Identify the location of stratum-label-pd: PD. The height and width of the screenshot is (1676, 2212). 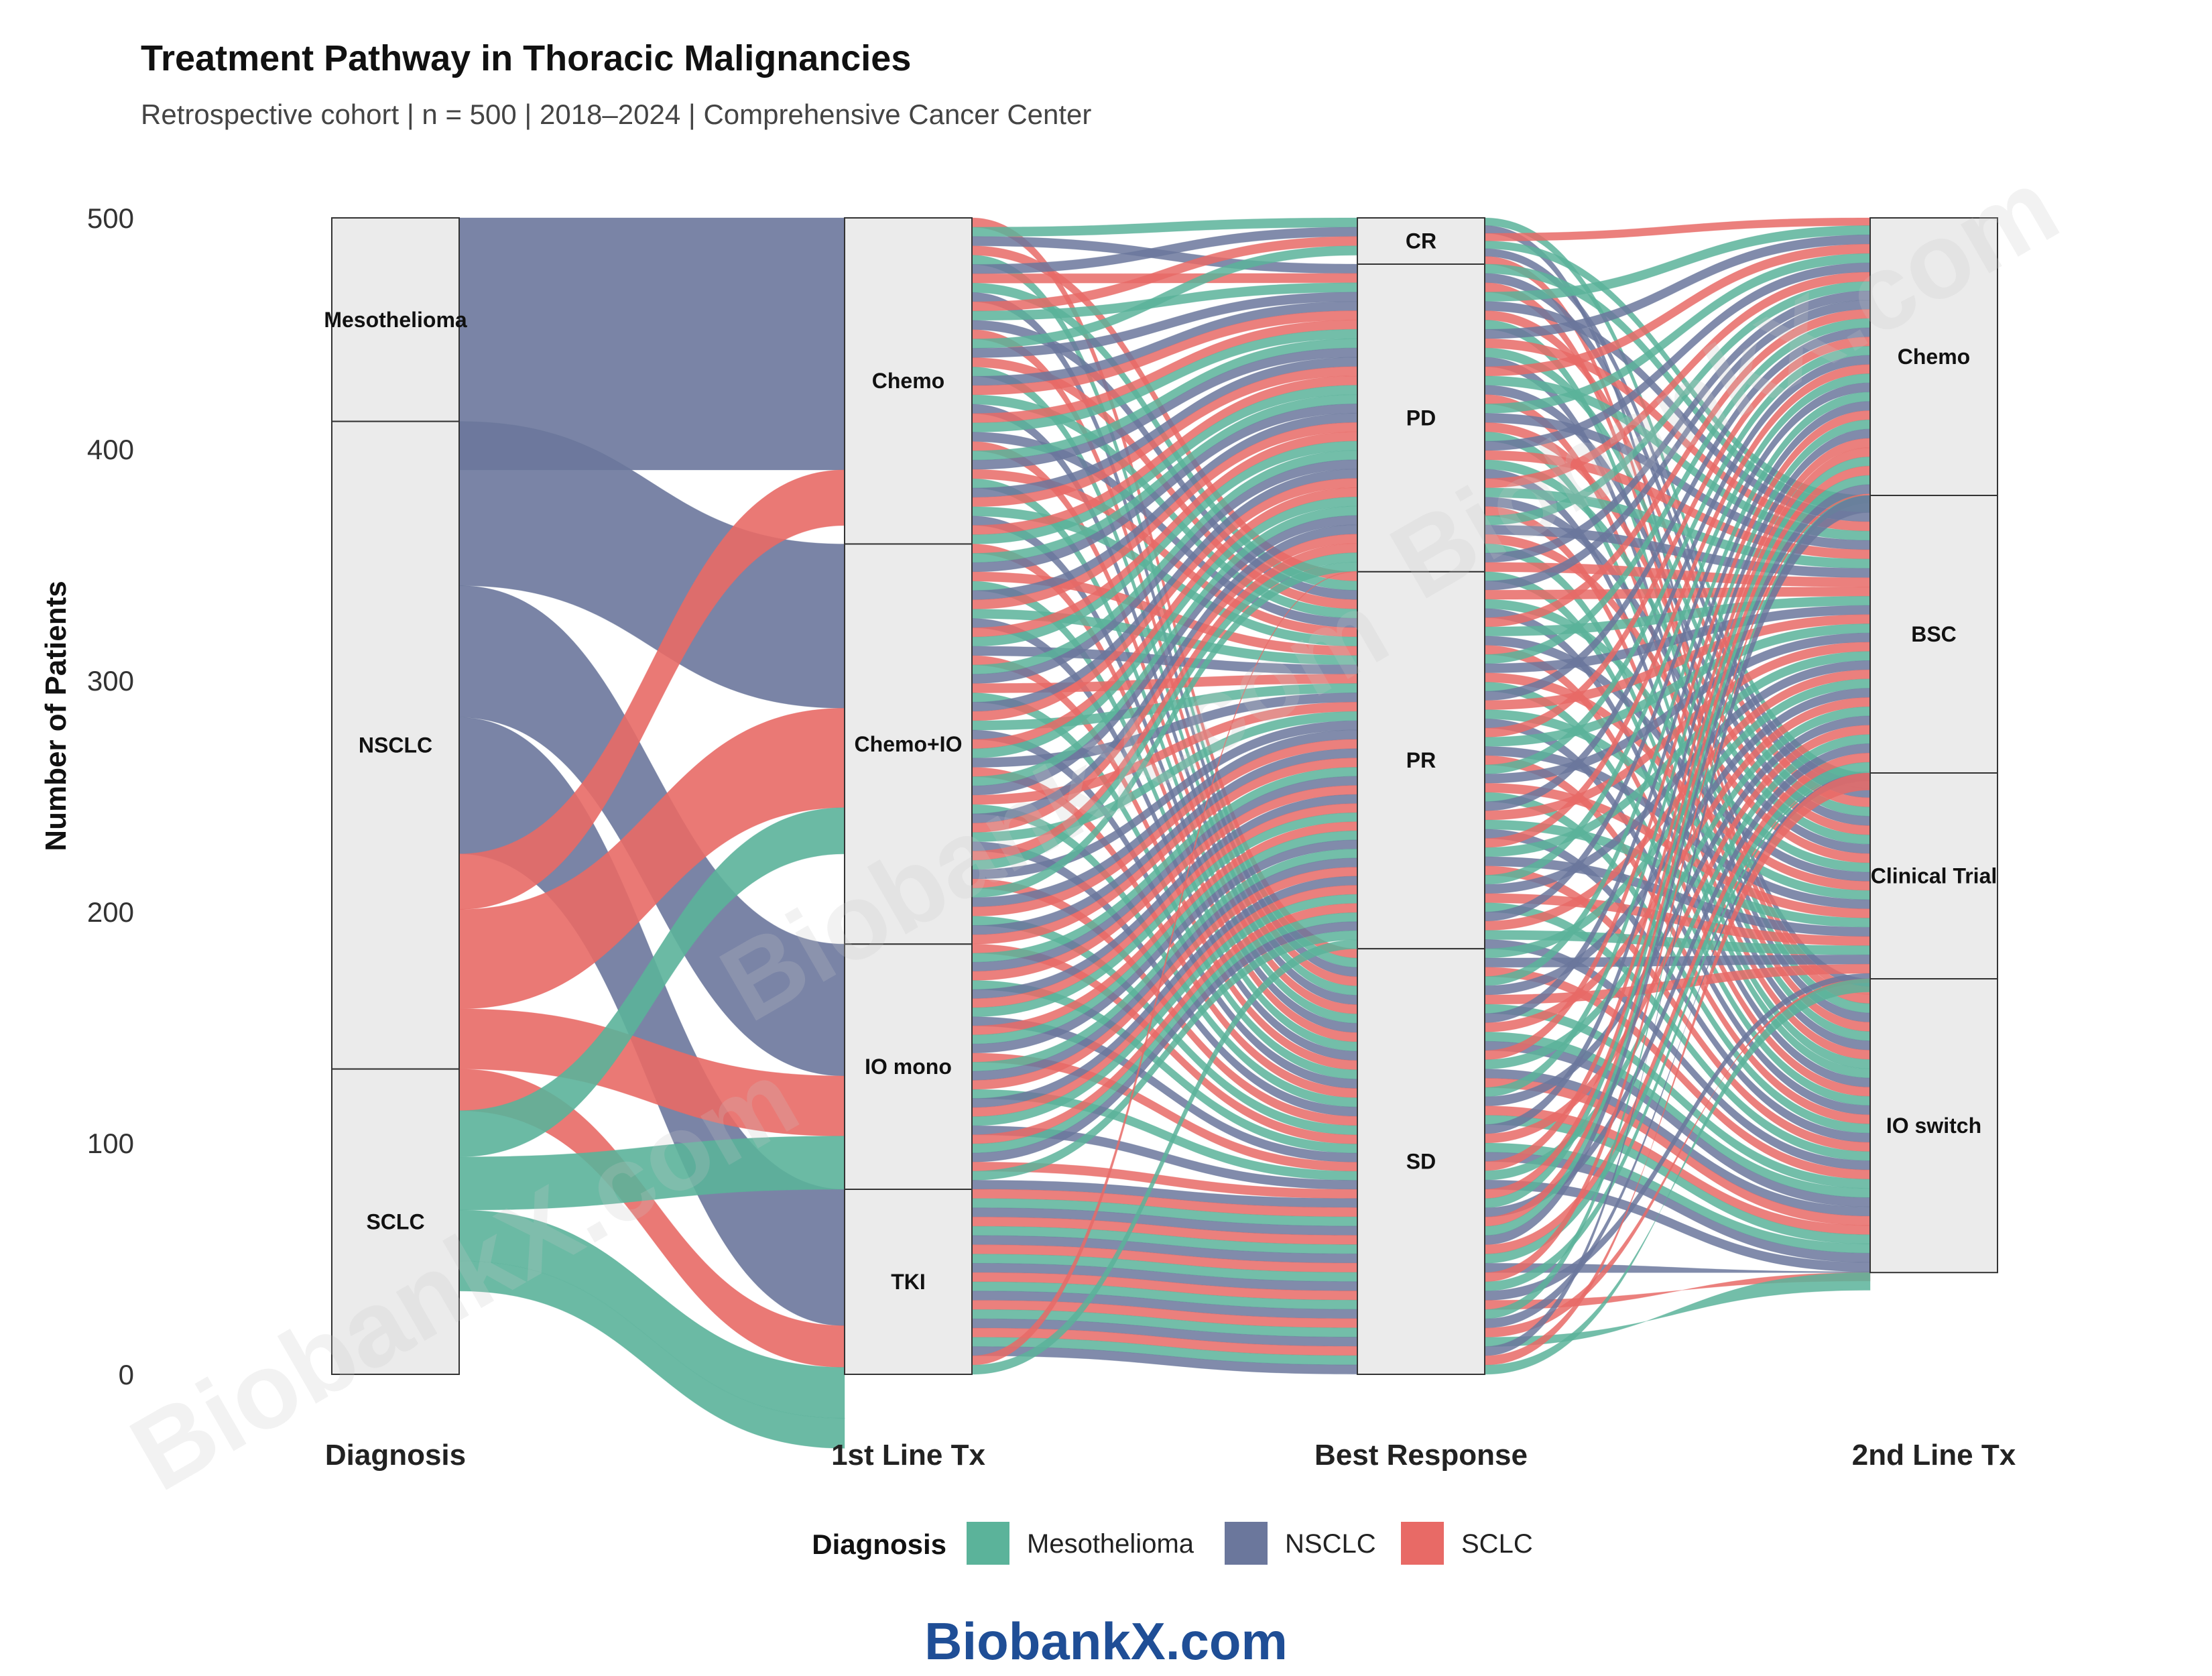
(1421, 418).